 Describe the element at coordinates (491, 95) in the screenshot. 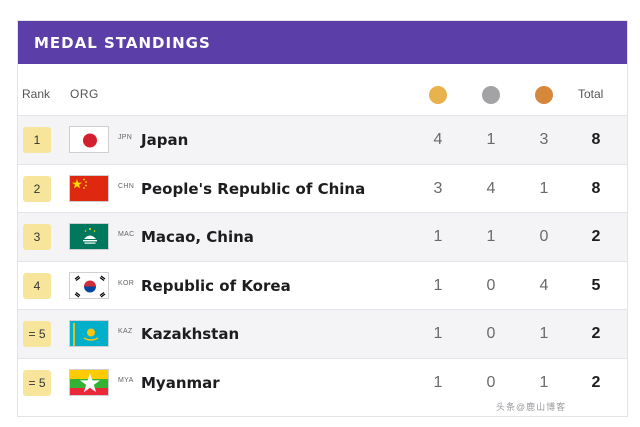

I see `silver-medal-icon` at that location.